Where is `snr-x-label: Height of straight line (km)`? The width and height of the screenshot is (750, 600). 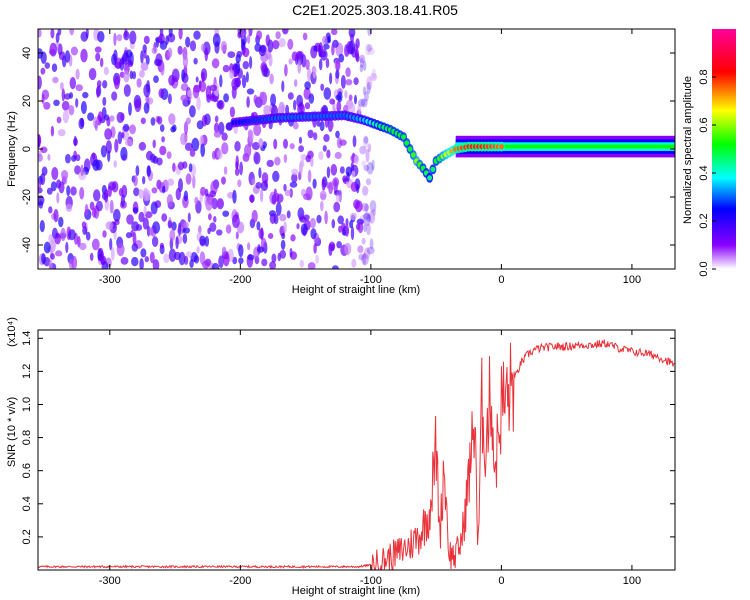 snr-x-label: Height of straight line (km) is located at coordinates (356, 591).